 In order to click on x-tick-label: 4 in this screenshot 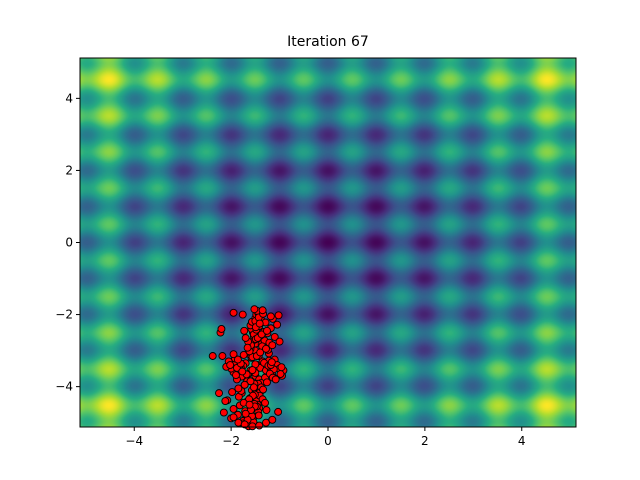, I will do `click(522, 441)`.